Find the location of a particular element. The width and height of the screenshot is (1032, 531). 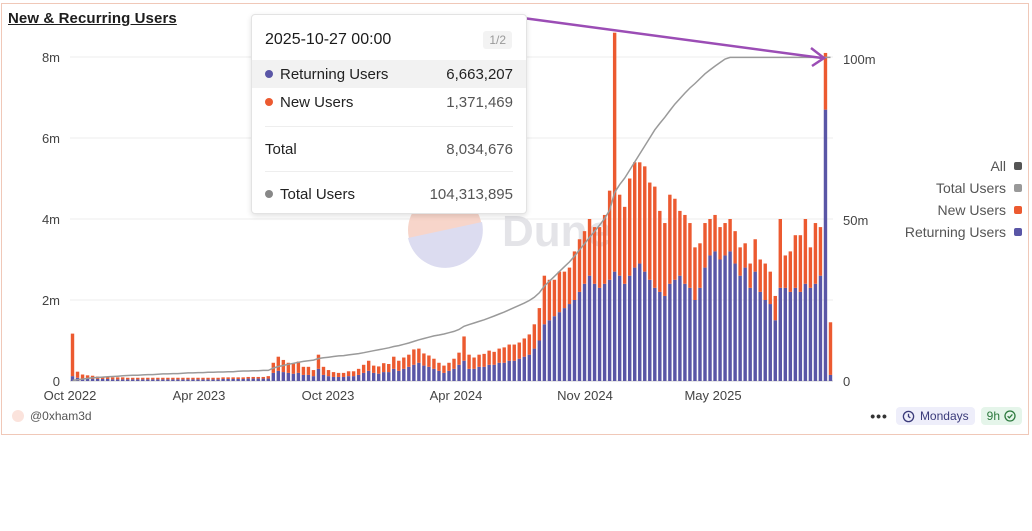

y-left-tick-label: 2m is located at coordinates (51, 300).